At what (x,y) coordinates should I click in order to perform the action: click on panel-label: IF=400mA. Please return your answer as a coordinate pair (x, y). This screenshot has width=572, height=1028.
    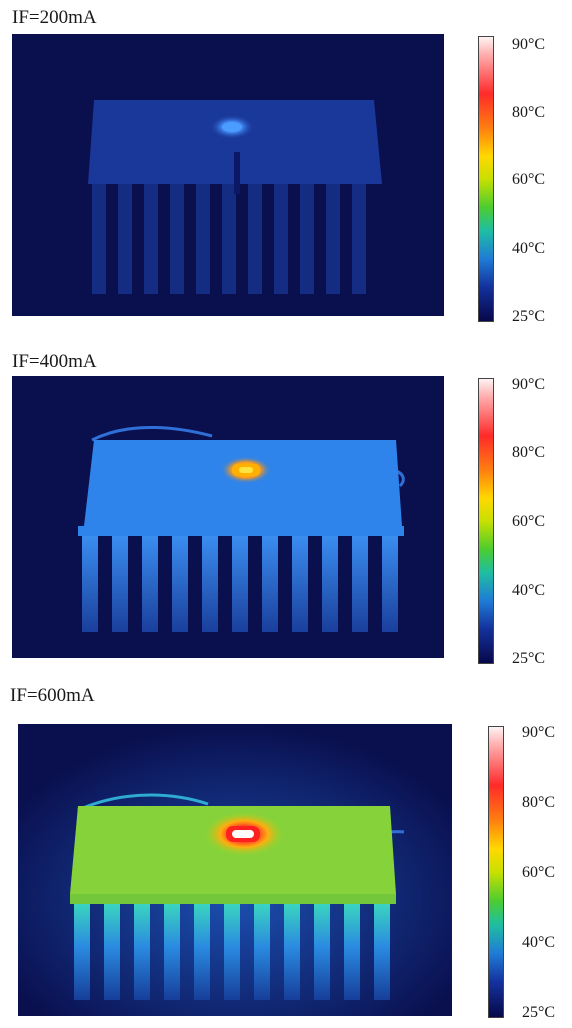
    Looking at the image, I should click on (54, 361).